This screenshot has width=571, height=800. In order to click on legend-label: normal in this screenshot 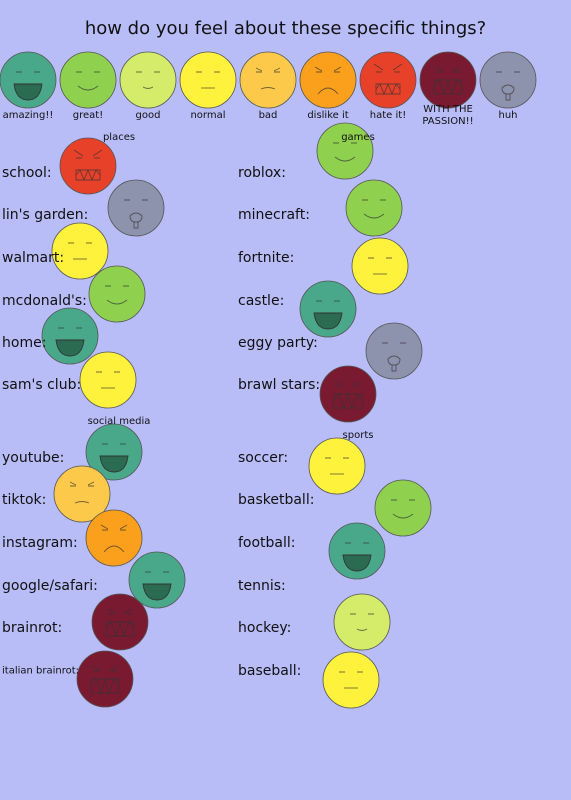, I will do `click(208, 115)`.